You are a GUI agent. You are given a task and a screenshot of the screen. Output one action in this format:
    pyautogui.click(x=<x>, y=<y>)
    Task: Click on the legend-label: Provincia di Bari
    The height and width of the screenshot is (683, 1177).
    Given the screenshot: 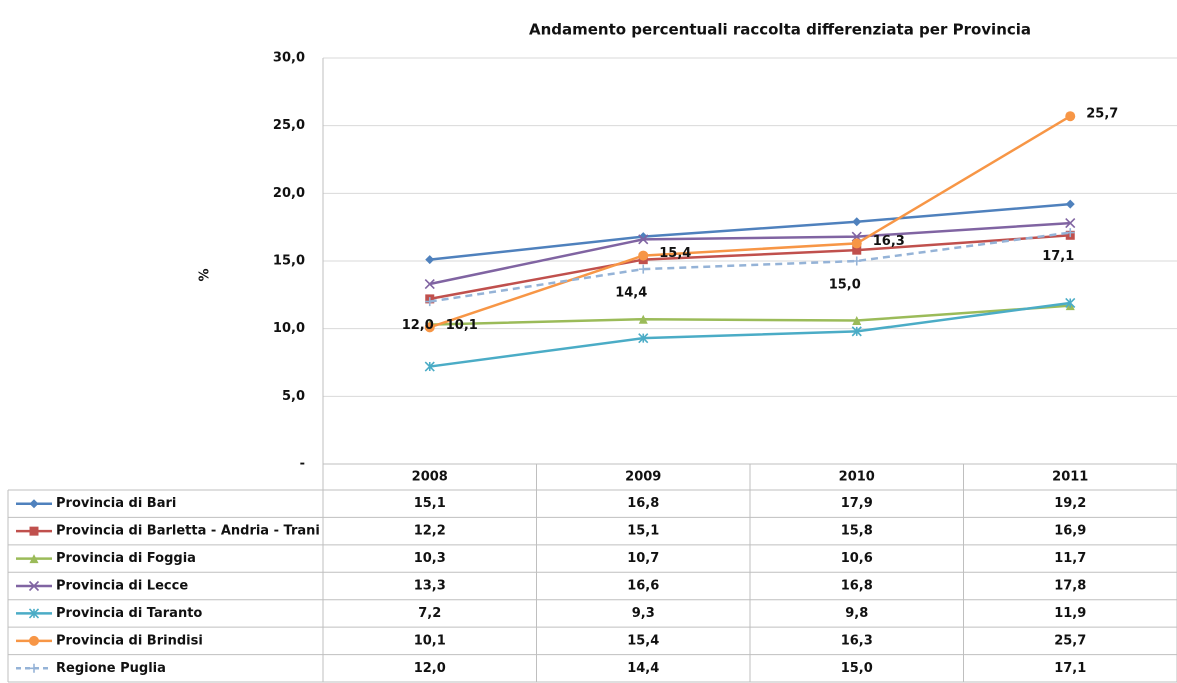 What is the action you would take?
    pyautogui.click(x=116, y=503)
    